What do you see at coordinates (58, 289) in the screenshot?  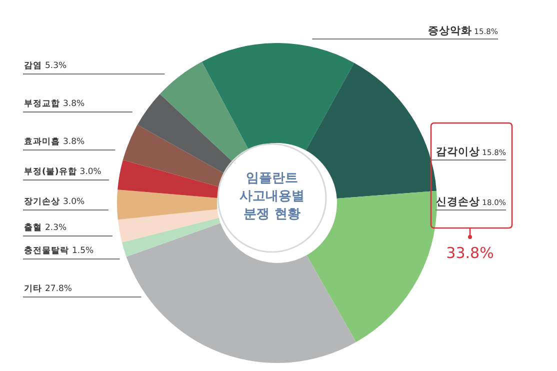 I see `data-label: 27.8%` at bounding box center [58, 289].